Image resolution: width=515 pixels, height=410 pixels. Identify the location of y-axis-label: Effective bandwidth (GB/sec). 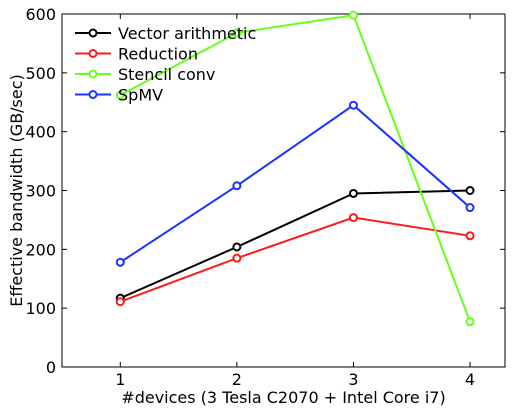
(16, 190).